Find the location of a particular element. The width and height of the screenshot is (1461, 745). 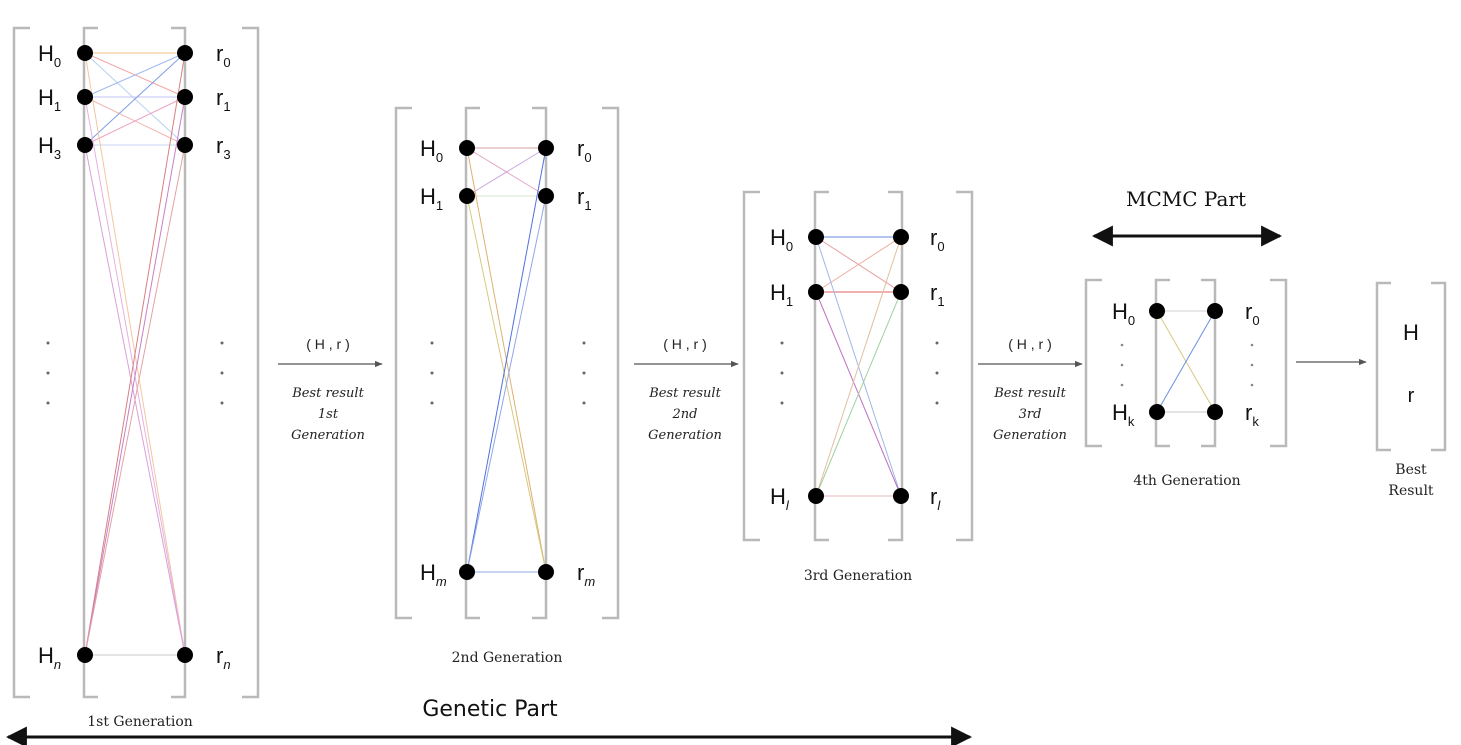

generation-4: H0 Hk r0 rk 4th Generation is located at coordinates (1186, 383).